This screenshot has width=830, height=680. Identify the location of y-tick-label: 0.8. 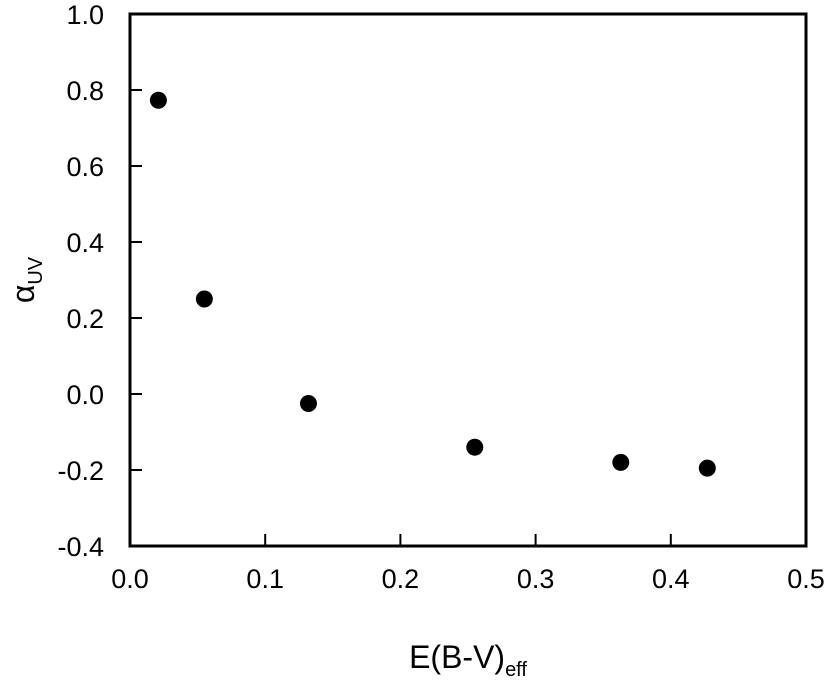
(85, 91).